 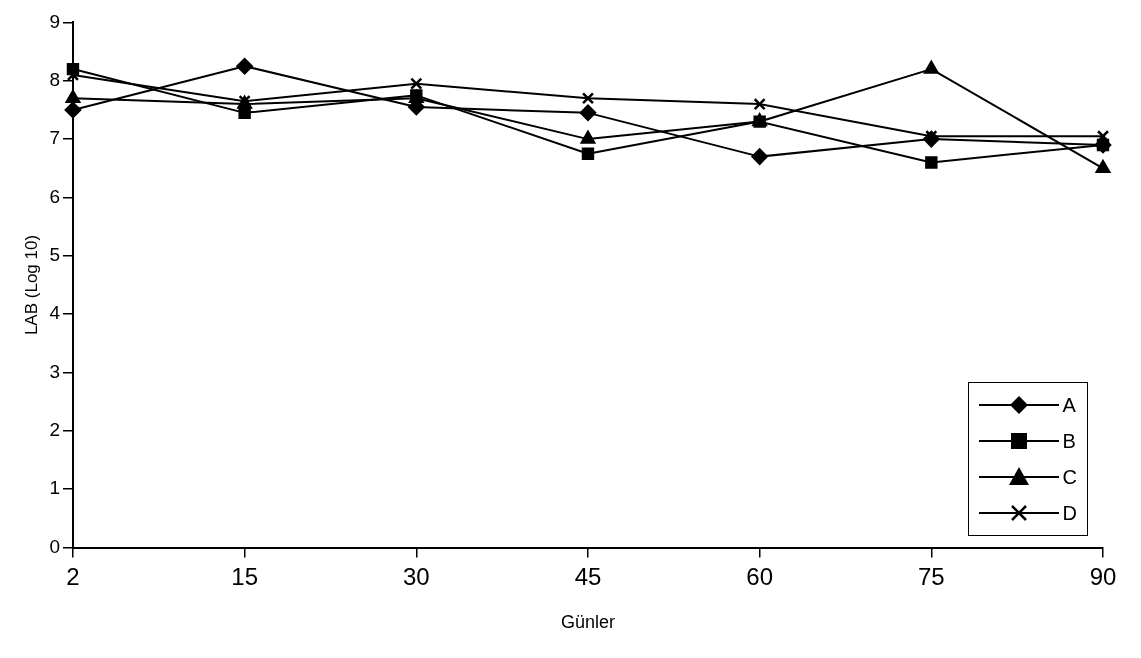 What do you see at coordinates (587, 622) in the screenshot?
I see `x-axis-title: Günler` at bounding box center [587, 622].